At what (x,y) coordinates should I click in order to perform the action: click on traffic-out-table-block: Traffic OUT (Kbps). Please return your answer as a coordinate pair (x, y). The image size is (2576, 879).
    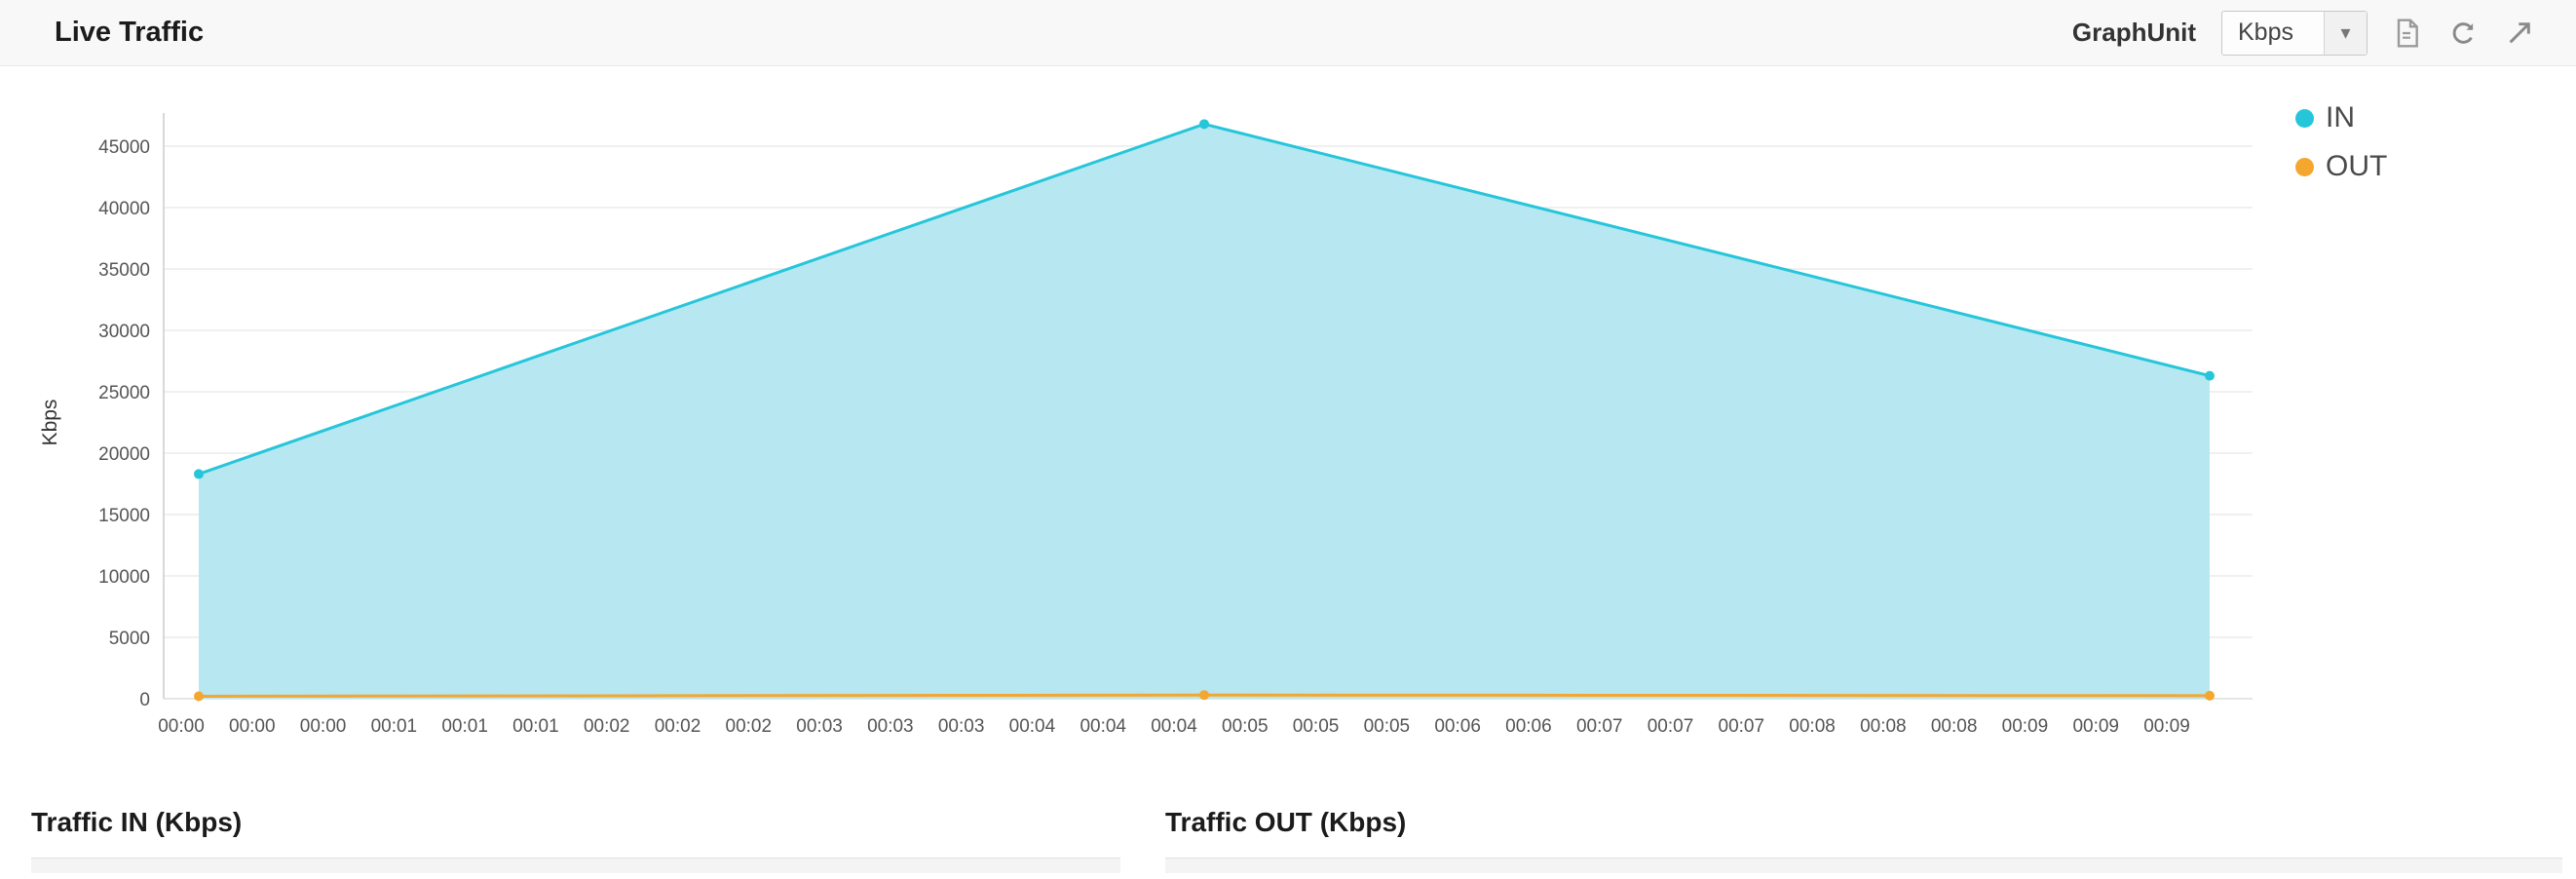
    Looking at the image, I should click on (1863, 840).